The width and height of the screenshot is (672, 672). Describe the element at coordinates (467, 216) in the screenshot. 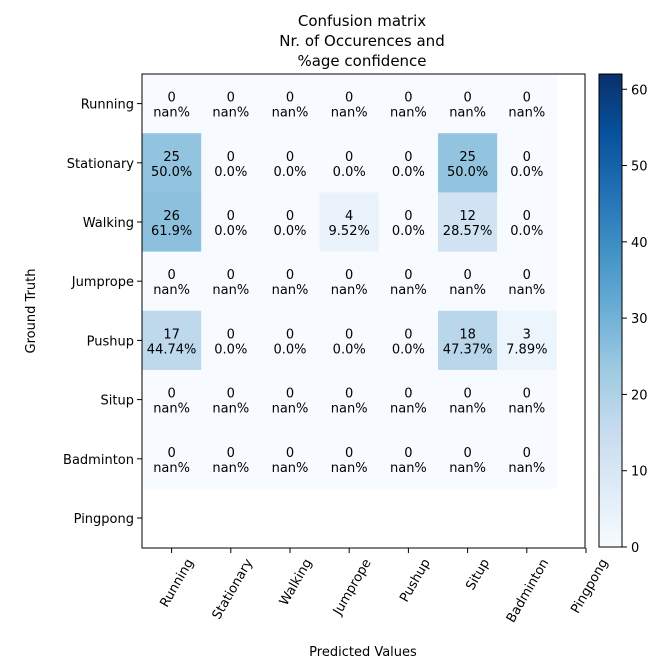

I see `cell-count-label: 12` at that location.